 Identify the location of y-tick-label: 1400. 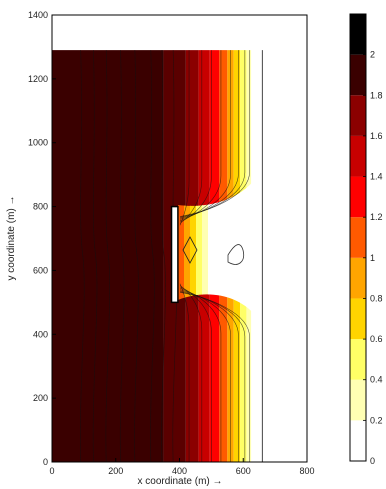
(38, 15).